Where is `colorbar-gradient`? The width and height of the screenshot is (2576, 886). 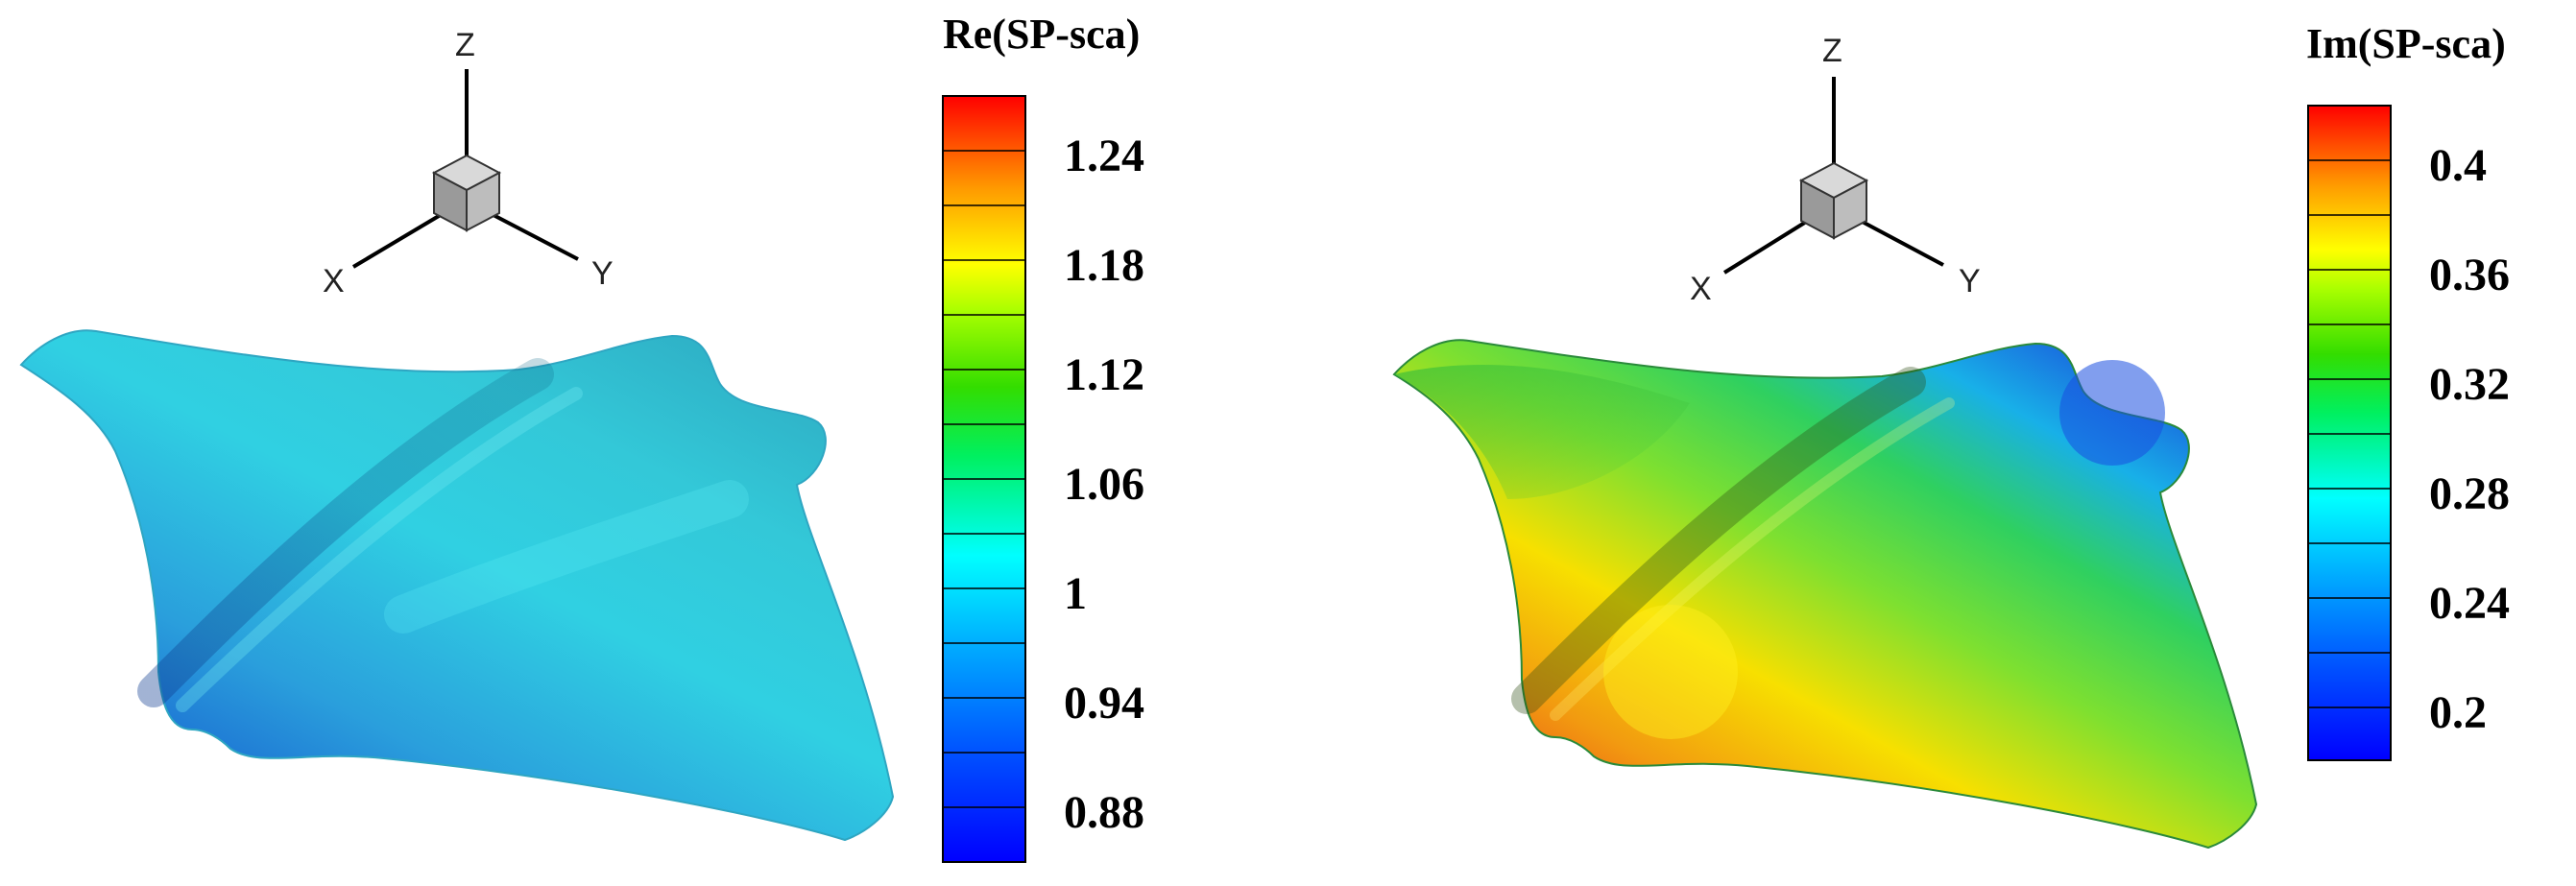
colorbar-gradient is located at coordinates (2349, 433).